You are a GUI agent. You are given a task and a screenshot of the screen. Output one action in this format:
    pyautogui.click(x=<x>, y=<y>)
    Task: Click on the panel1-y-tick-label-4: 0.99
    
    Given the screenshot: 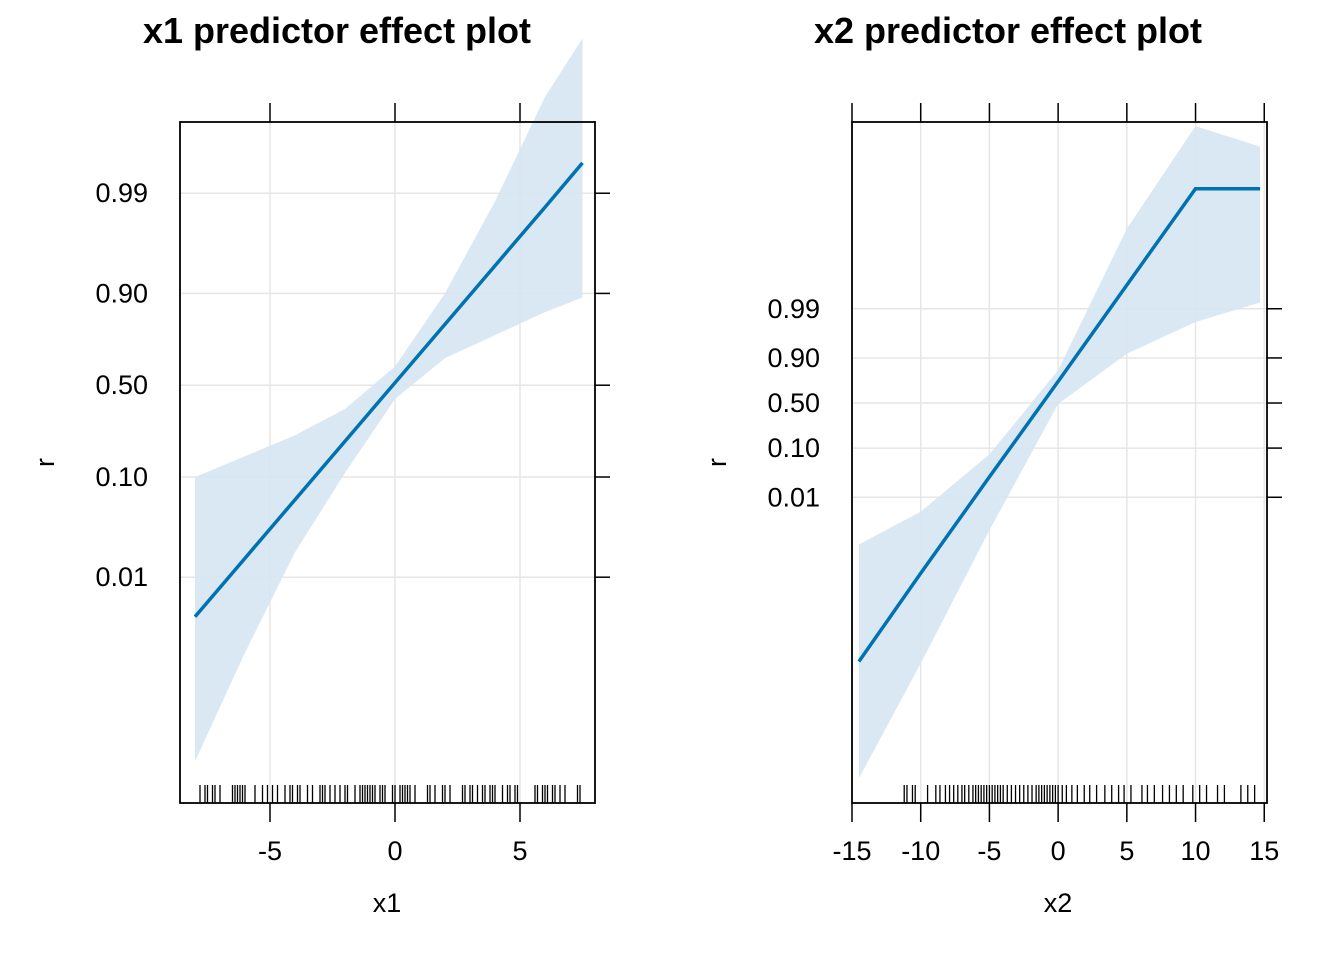 What is the action you would take?
    pyautogui.click(x=121, y=193)
    